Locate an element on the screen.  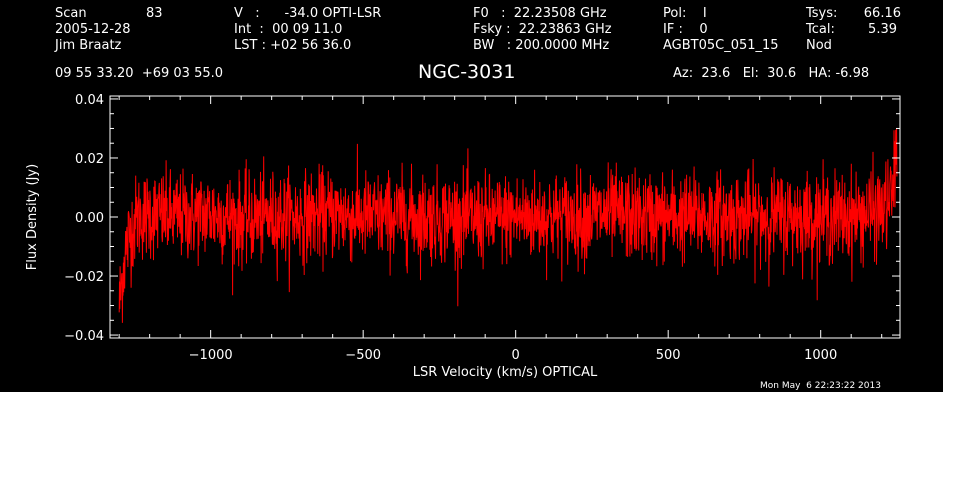
source-coordinates: 09 55 33.20 +69 03 55.0 is located at coordinates (139, 73).